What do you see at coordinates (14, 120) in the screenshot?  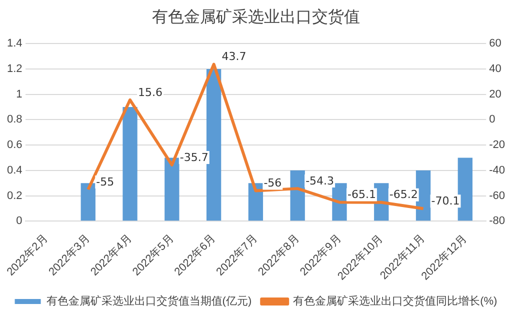 I see `y-tick-label: 0.8` at bounding box center [14, 120].